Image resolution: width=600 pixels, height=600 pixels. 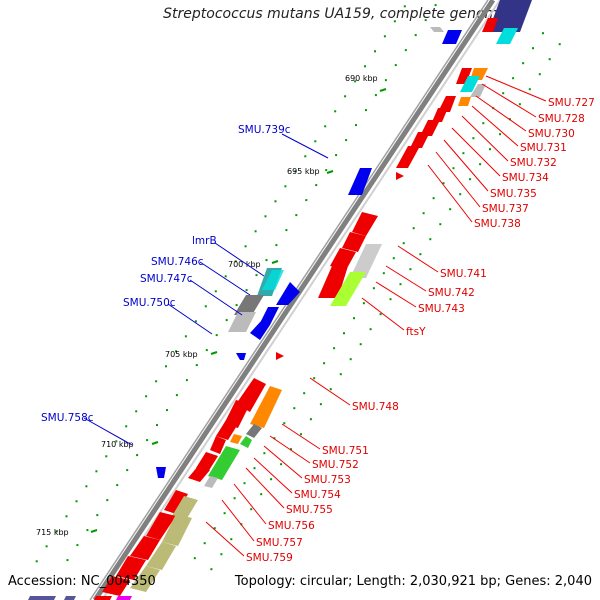 What do you see at coordinates (354, 242) in the screenshot?
I see `gene-feature-smu742` at bounding box center [354, 242].